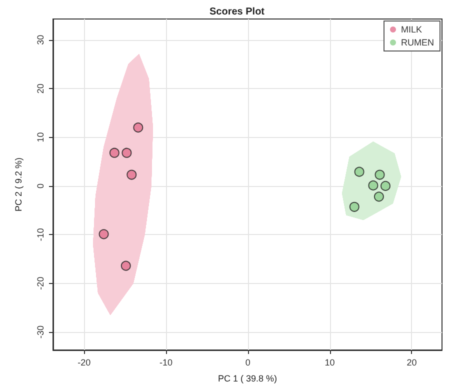 This screenshot has width=474, height=388. I want to click on legend-label: RUMEN, so click(417, 43).